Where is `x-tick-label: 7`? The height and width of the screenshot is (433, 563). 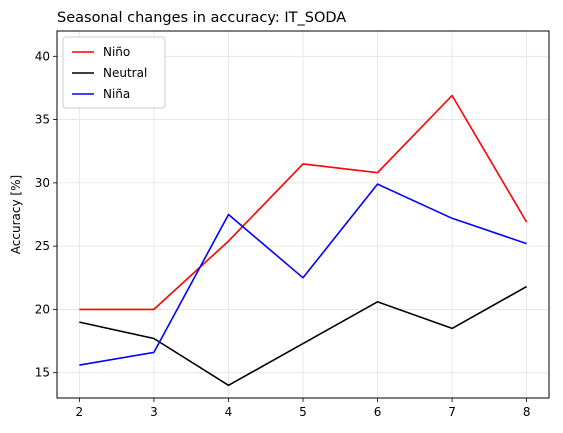
x-tick-label: 7 is located at coordinates (452, 412).